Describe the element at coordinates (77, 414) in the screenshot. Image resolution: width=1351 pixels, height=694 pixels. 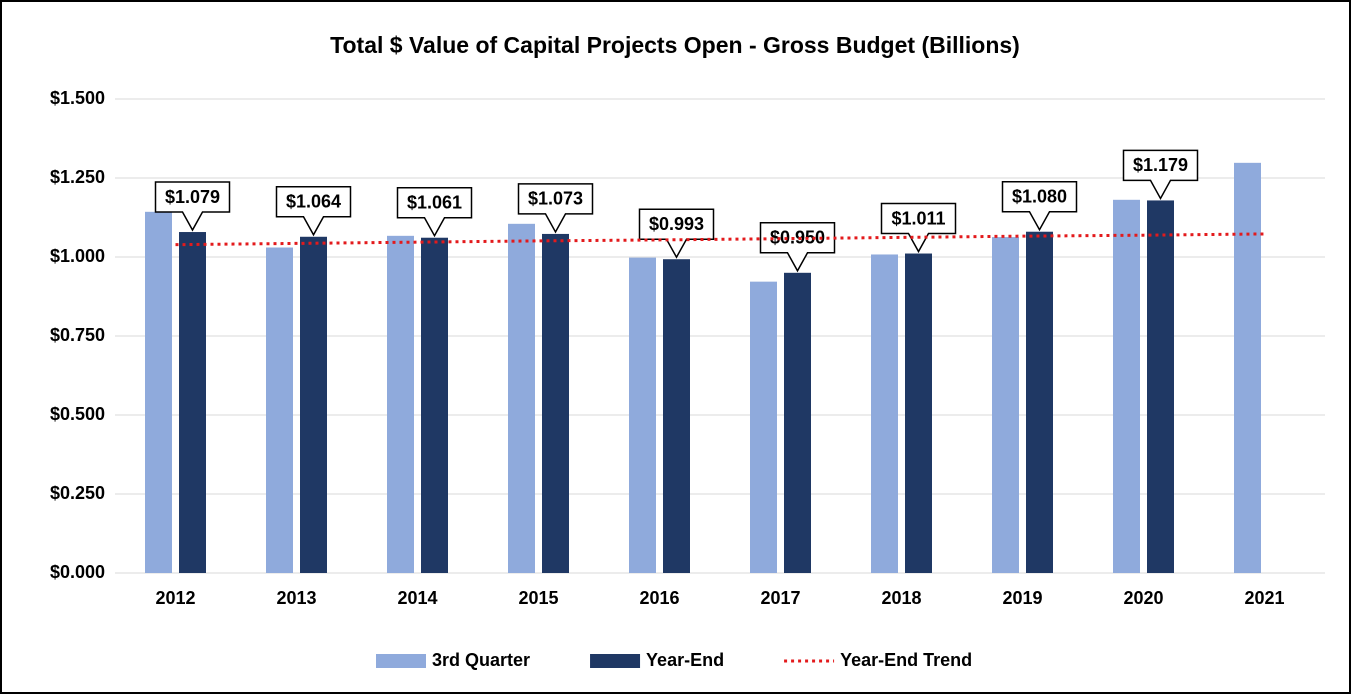
I see `y-tick-label: $0.500` at that location.